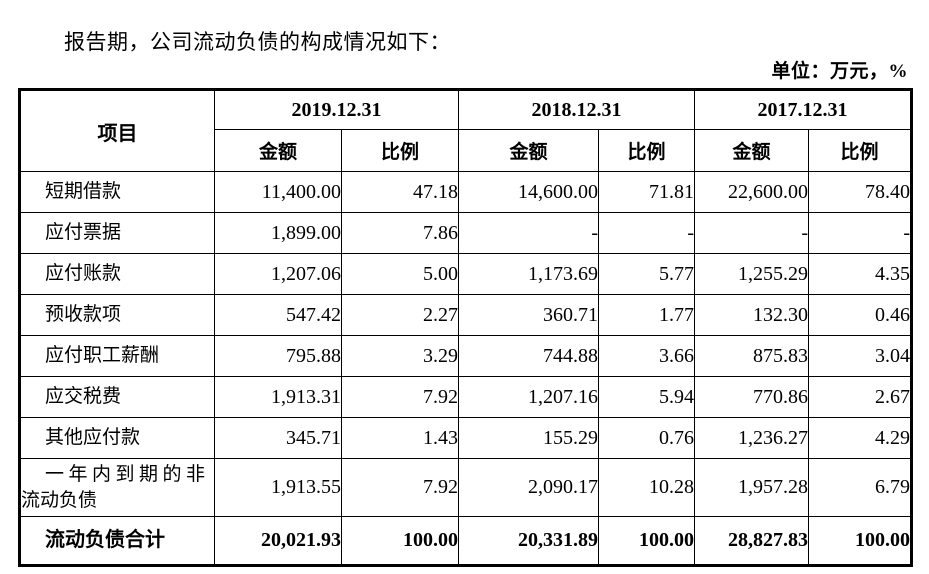 This screenshot has width=929, height=574. What do you see at coordinates (278, 438) in the screenshot?
I see `cell-2019-amount: 345.71` at bounding box center [278, 438].